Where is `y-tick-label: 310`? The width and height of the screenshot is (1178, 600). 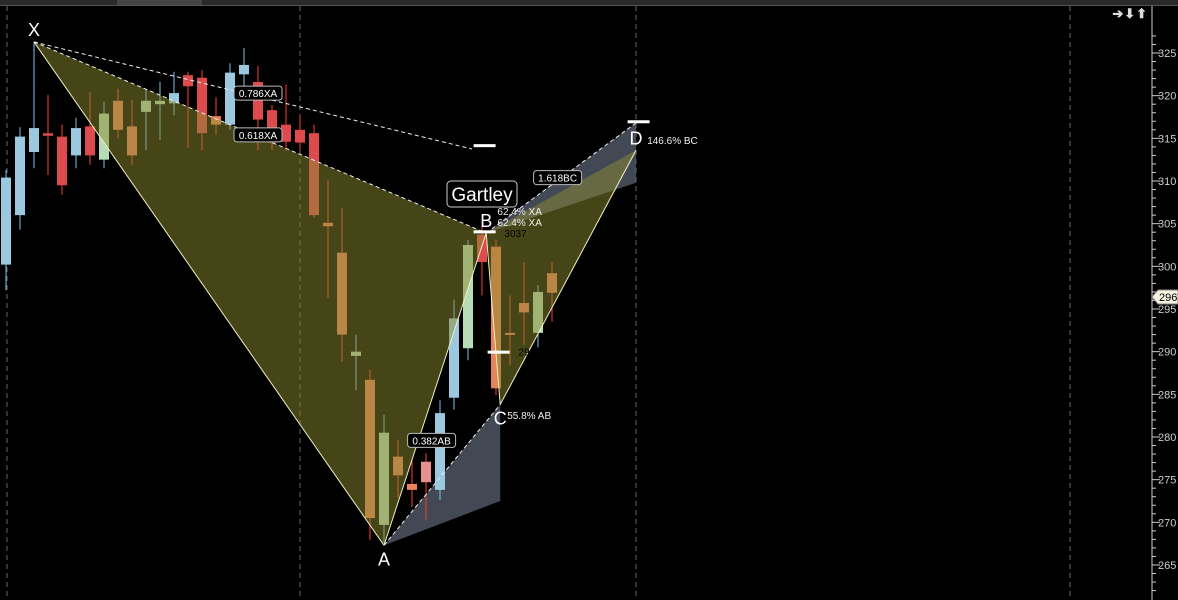 y-tick-label: 310 is located at coordinates (1167, 182).